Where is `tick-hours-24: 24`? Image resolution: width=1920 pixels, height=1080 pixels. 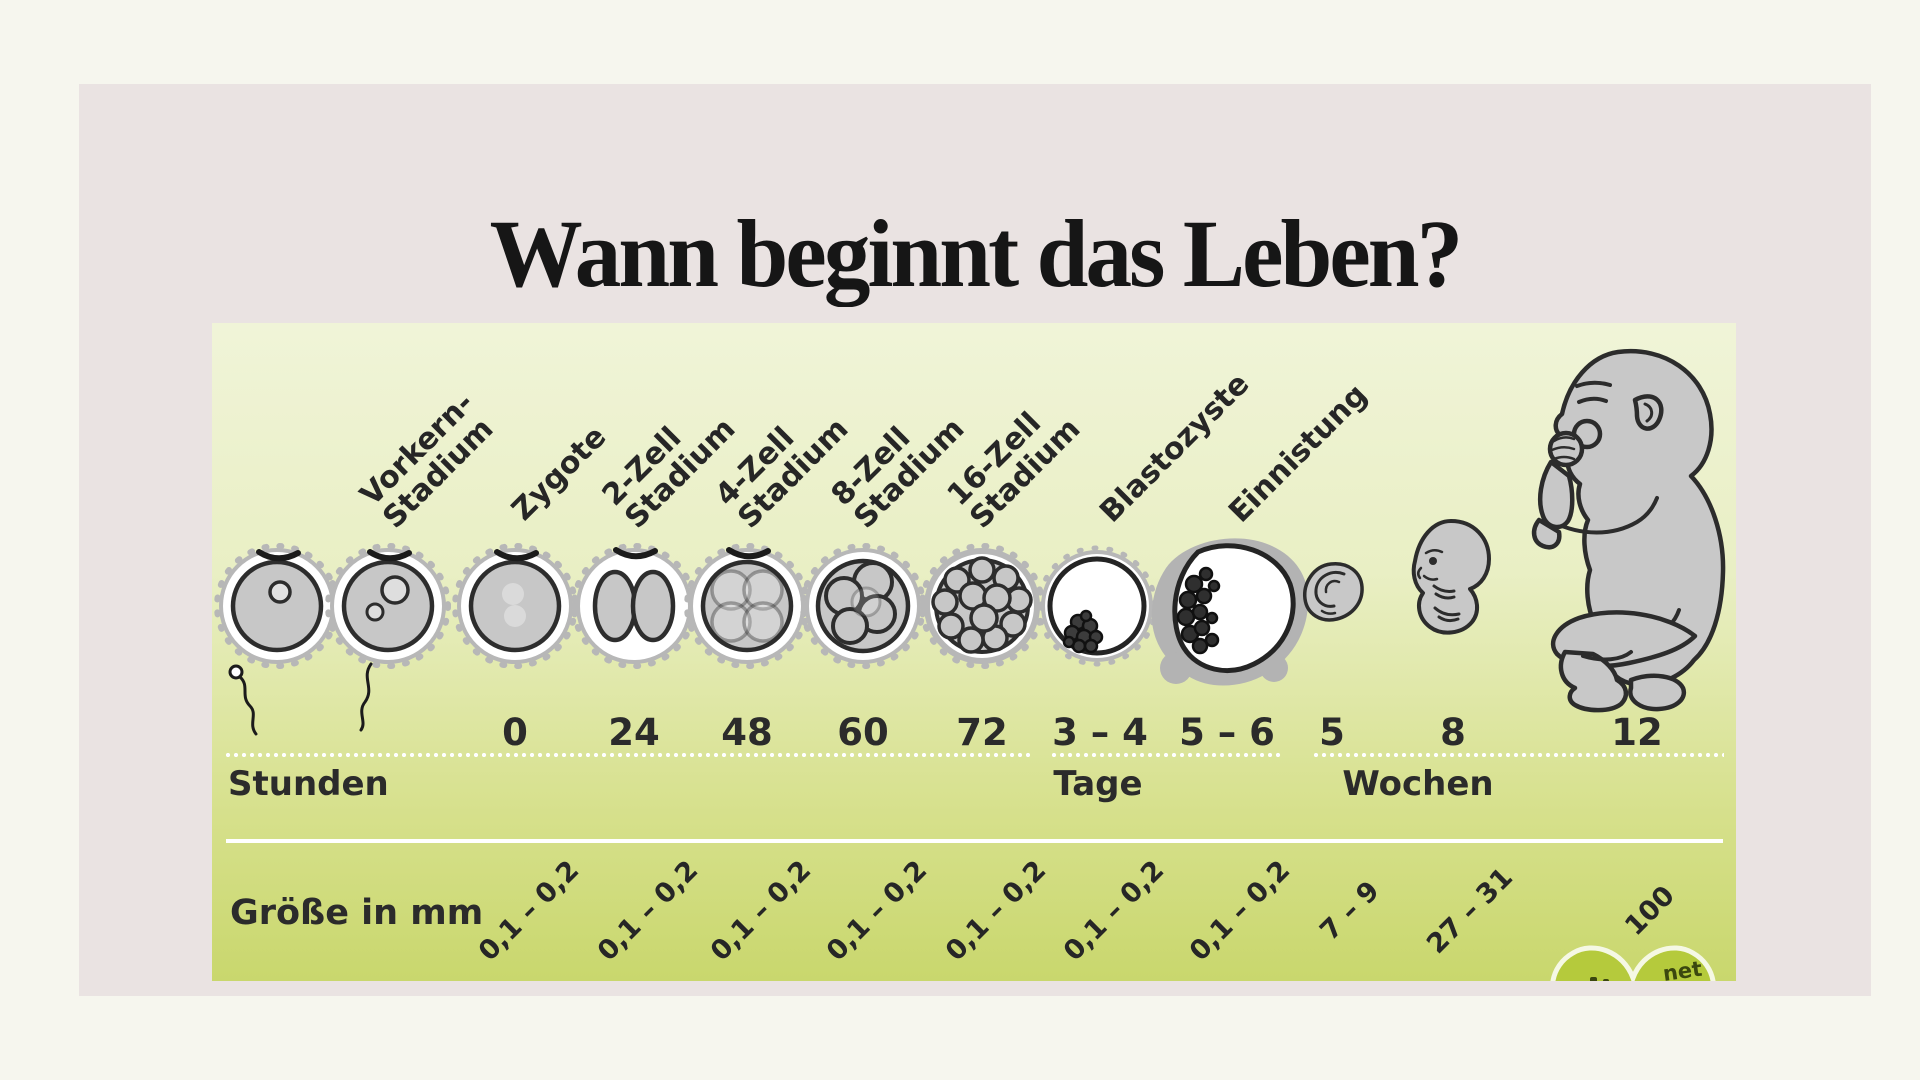 tick-hours-24: 24 is located at coordinates (634, 732).